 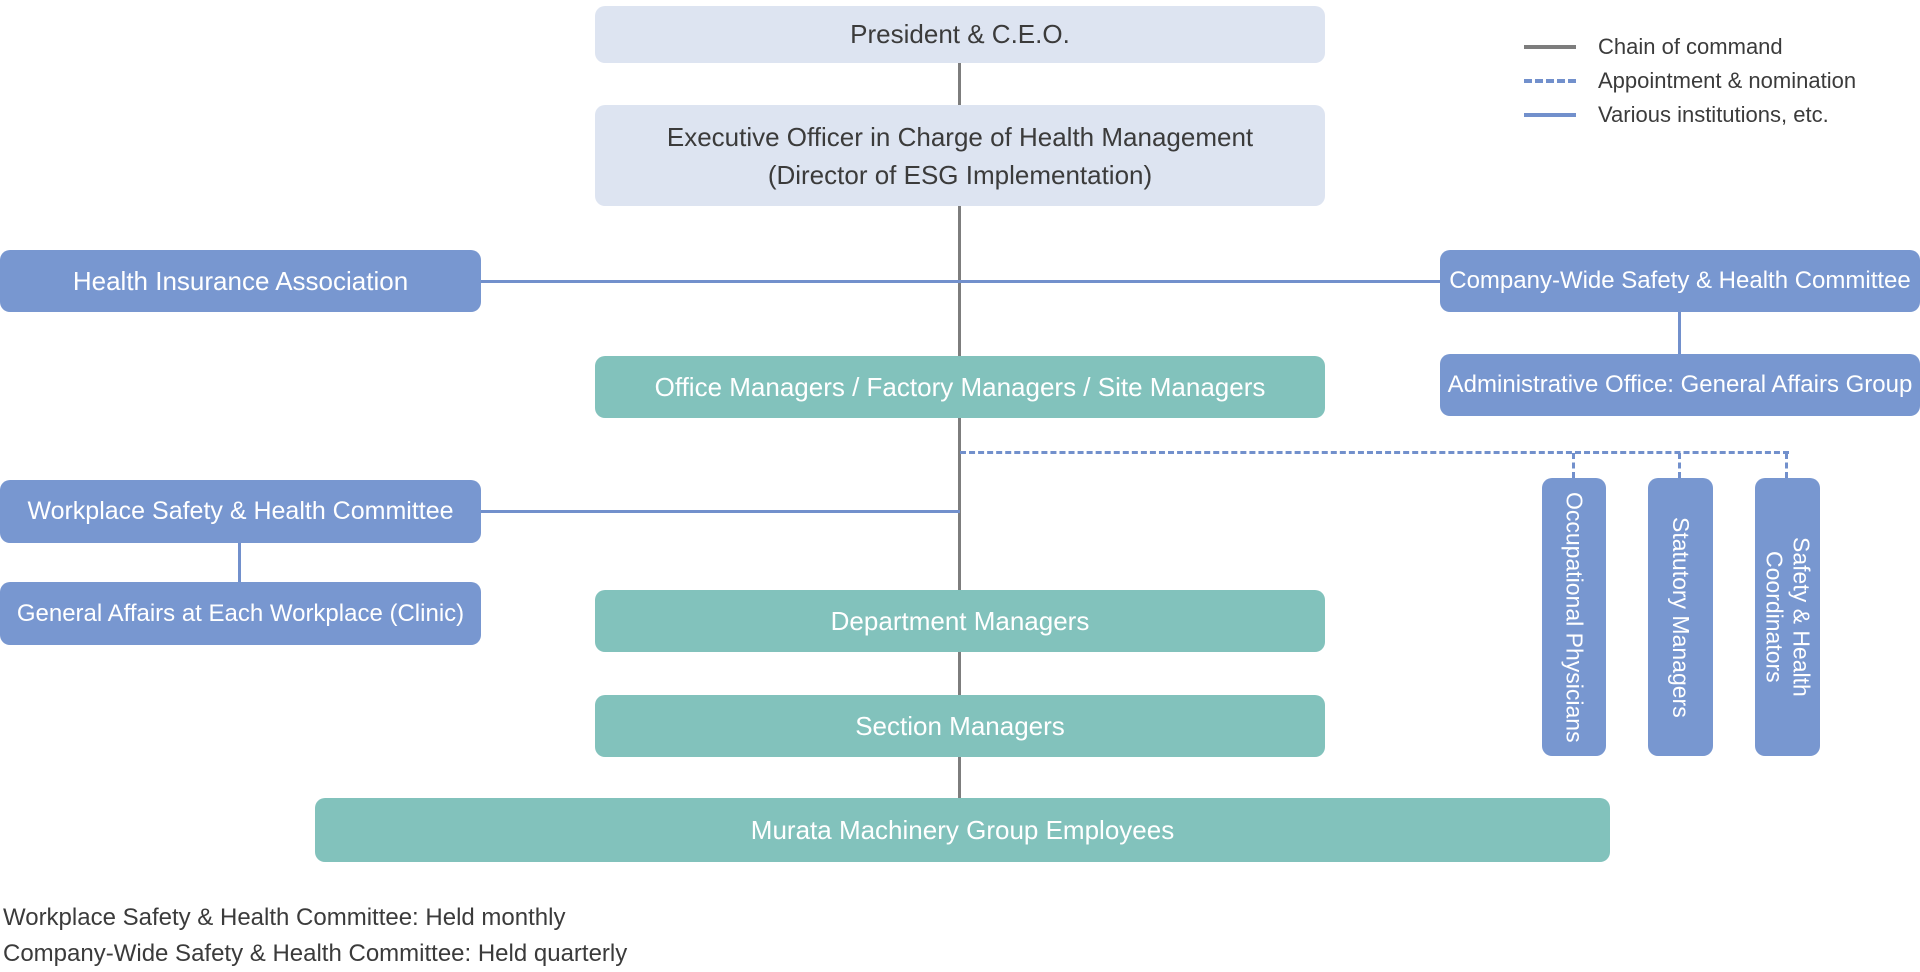 I want to click on company-wide-committee-label: Company-Wide Safety & Health Committee, so click(x=1680, y=280).